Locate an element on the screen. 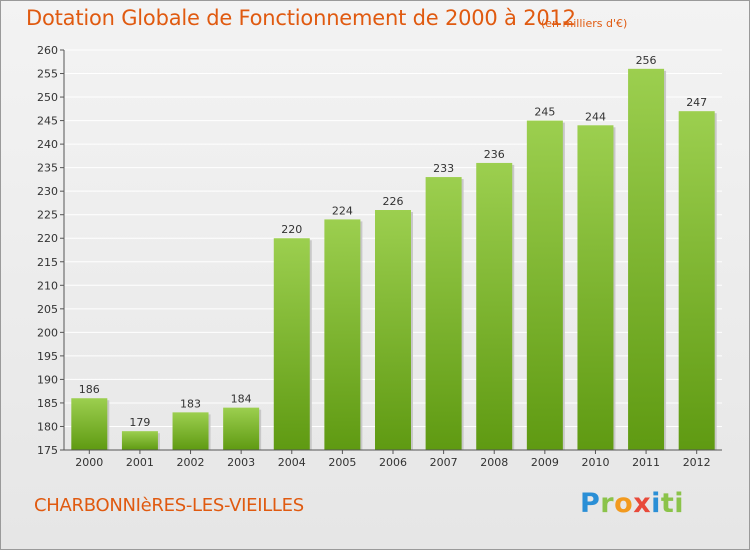 The height and width of the screenshot is (550, 750). y-tick-label: 200 is located at coordinates (47, 332).